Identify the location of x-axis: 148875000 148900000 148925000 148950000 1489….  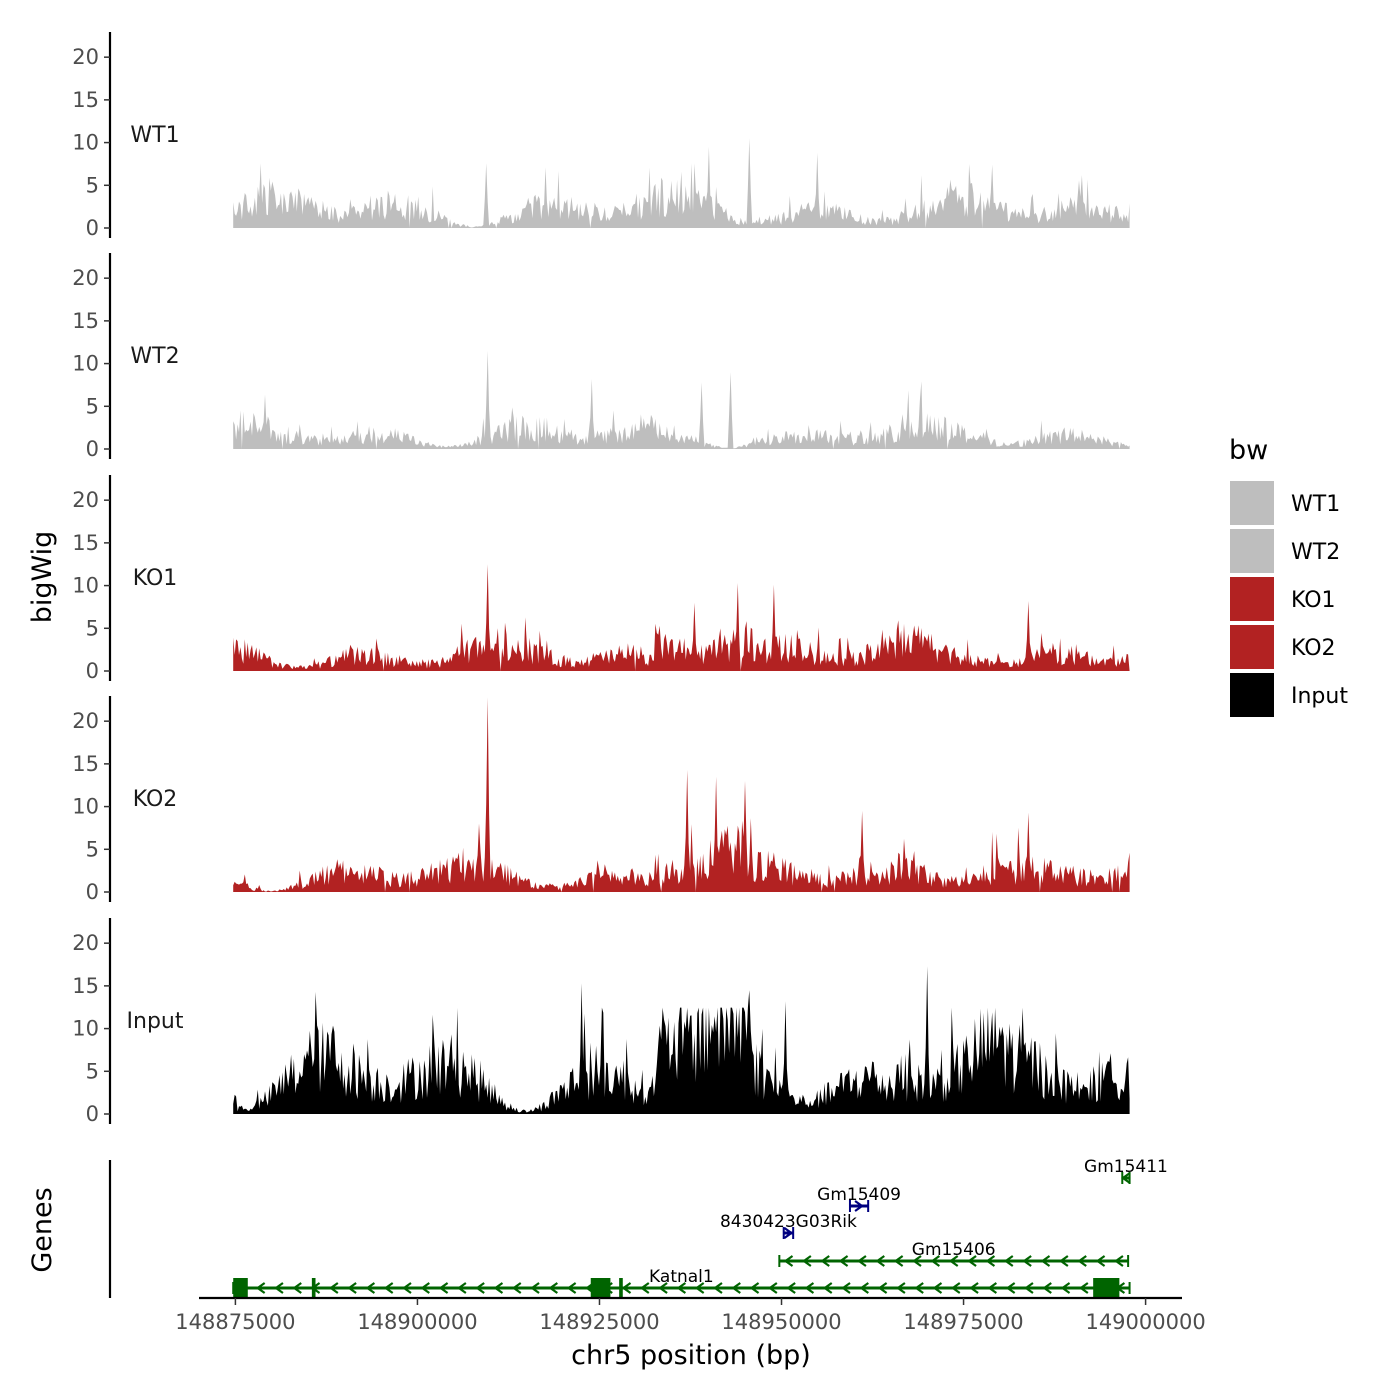
(690, 1315).